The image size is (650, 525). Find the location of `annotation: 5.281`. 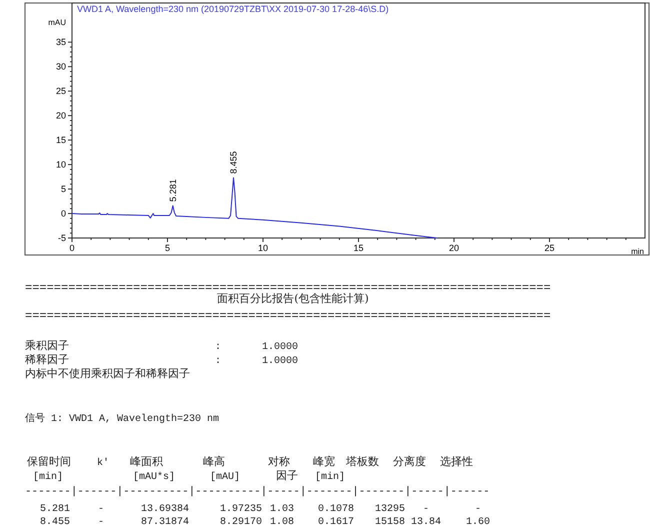

annotation: 5.281 is located at coordinates (173, 190).